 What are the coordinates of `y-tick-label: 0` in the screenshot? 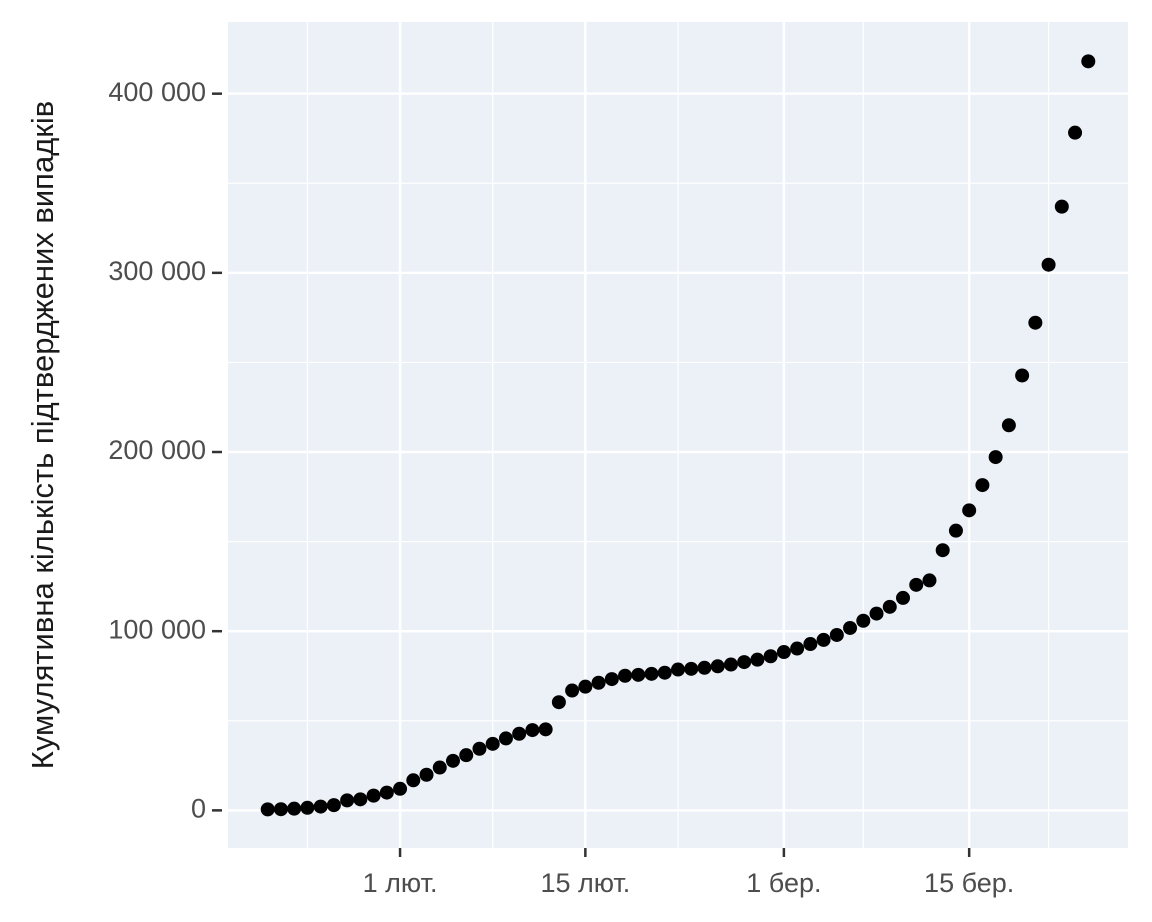 It's located at (198, 808).